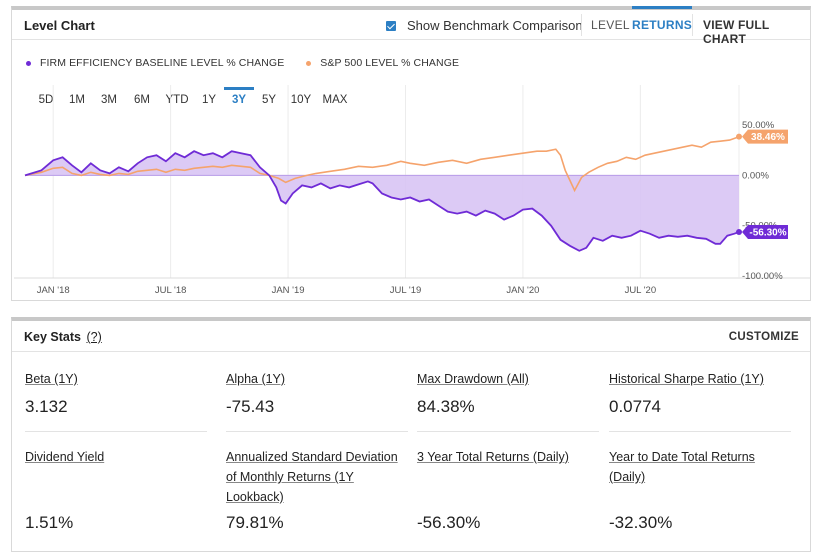 This screenshot has width=816, height=557. What do you see at coordinates (736, 32) in the screenshot?
I see `view-full-chart-link: VIEW FULL CHART` at bounding box center [736, 32].